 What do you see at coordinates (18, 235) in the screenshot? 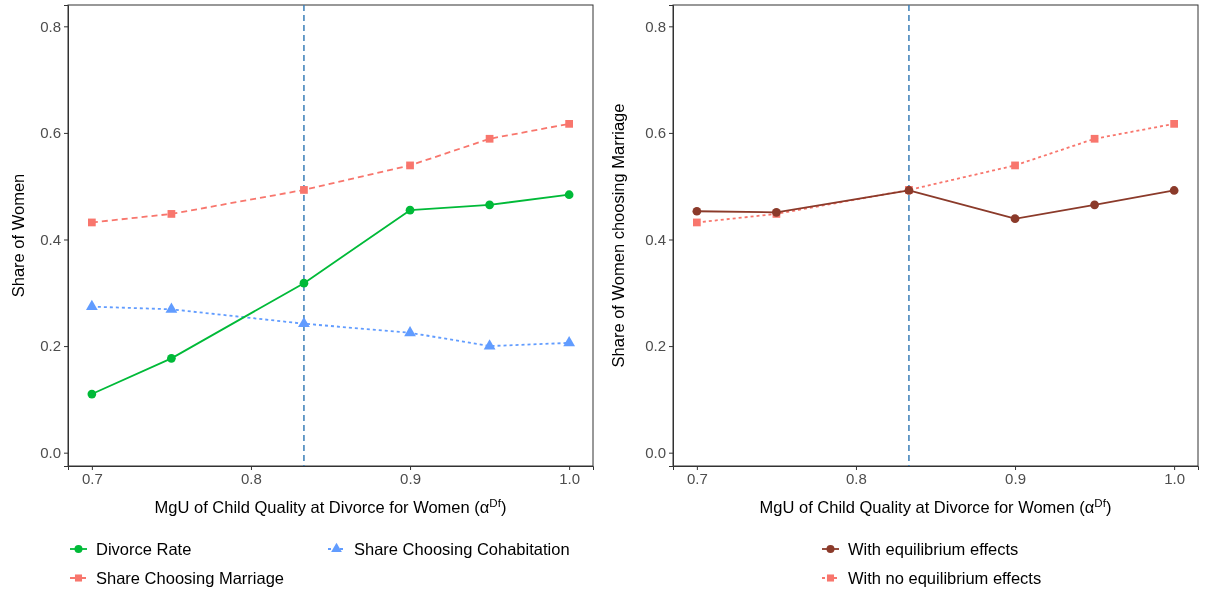
I see `y-axis-title: Share of Women` at bounding box center [18, 235].